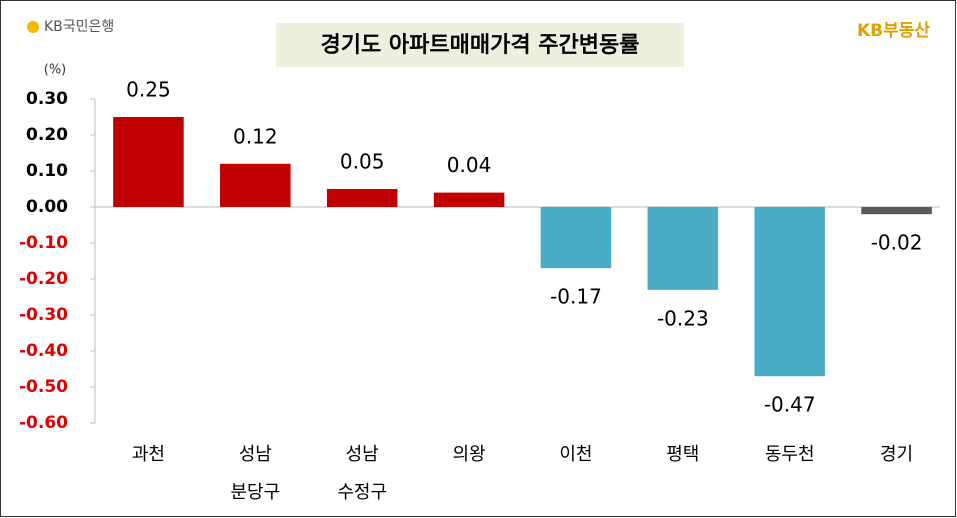  Describe the element at coordinates (43, 423) in the screenshot. I see `y-tick-label: -0.60` at that location.